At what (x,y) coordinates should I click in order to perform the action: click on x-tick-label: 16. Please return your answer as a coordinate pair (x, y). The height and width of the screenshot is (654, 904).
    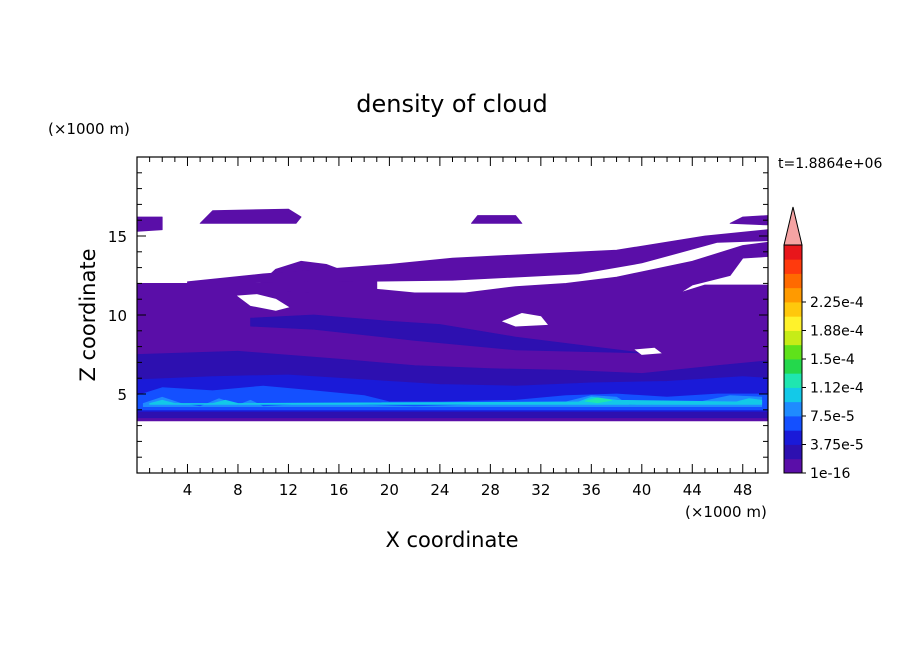
    Looking at the image, I should click on (338, 490).